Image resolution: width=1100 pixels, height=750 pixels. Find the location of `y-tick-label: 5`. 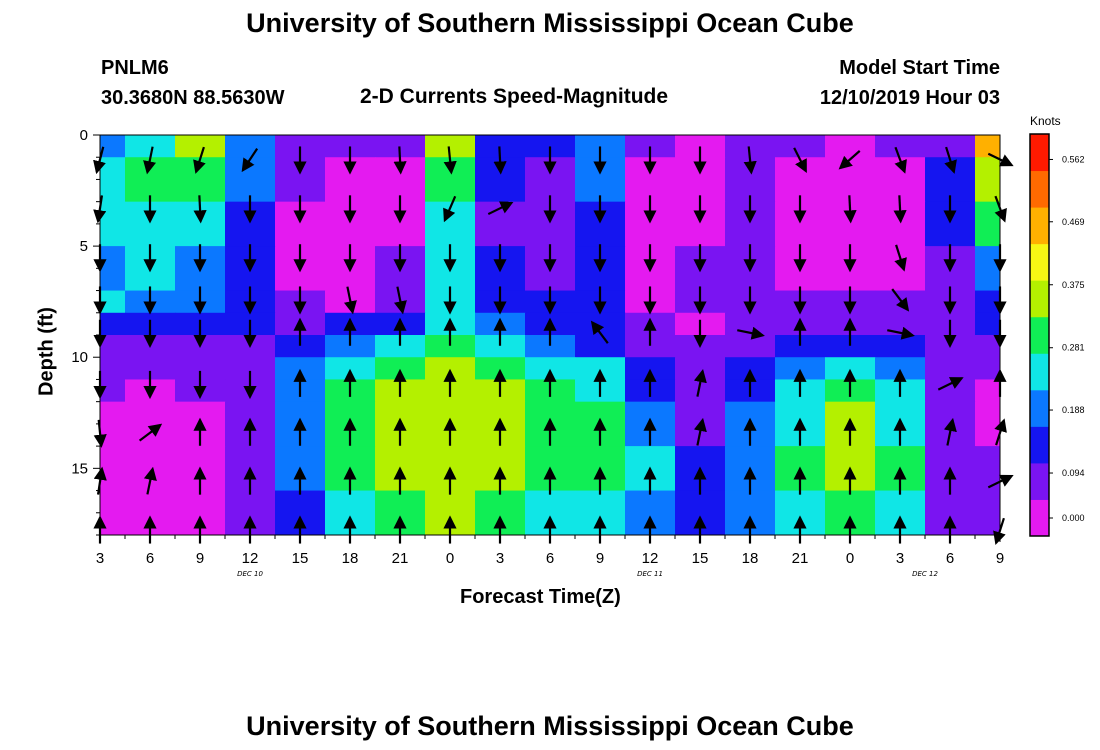

y-tick-label: 5 is located at coordinates (84, 246).